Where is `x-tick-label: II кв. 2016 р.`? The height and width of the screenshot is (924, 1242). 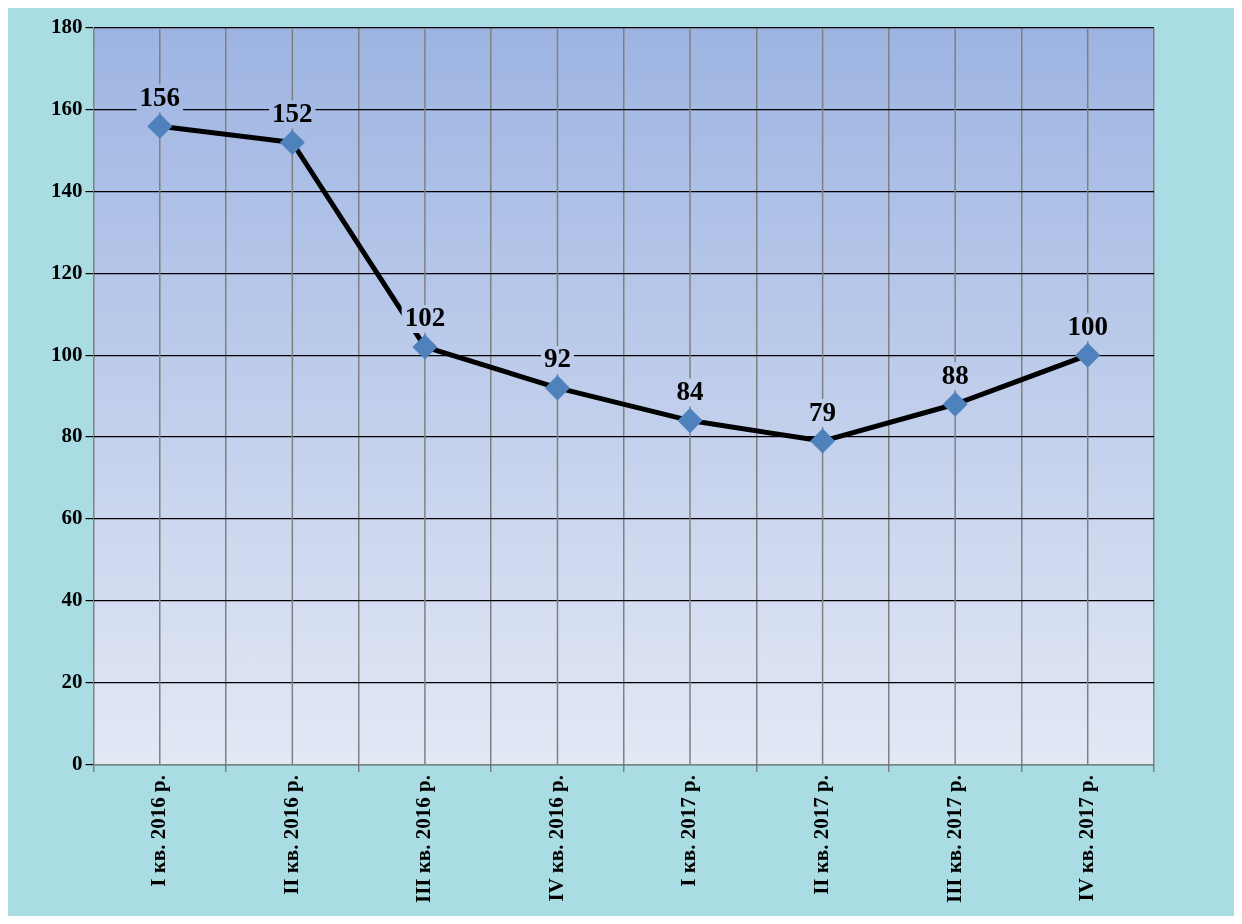
x-tick-label: II кв. 2016 р. is located at coordinates (290, 835).